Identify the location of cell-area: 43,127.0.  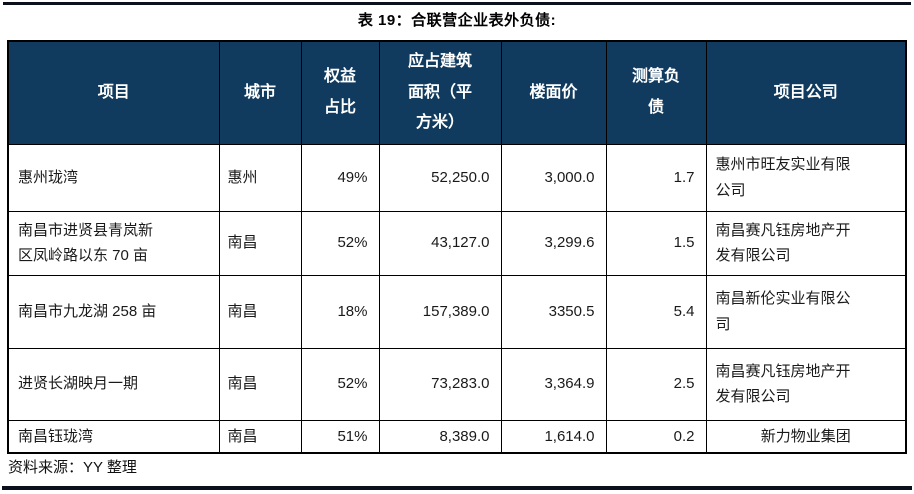
(440, 243).